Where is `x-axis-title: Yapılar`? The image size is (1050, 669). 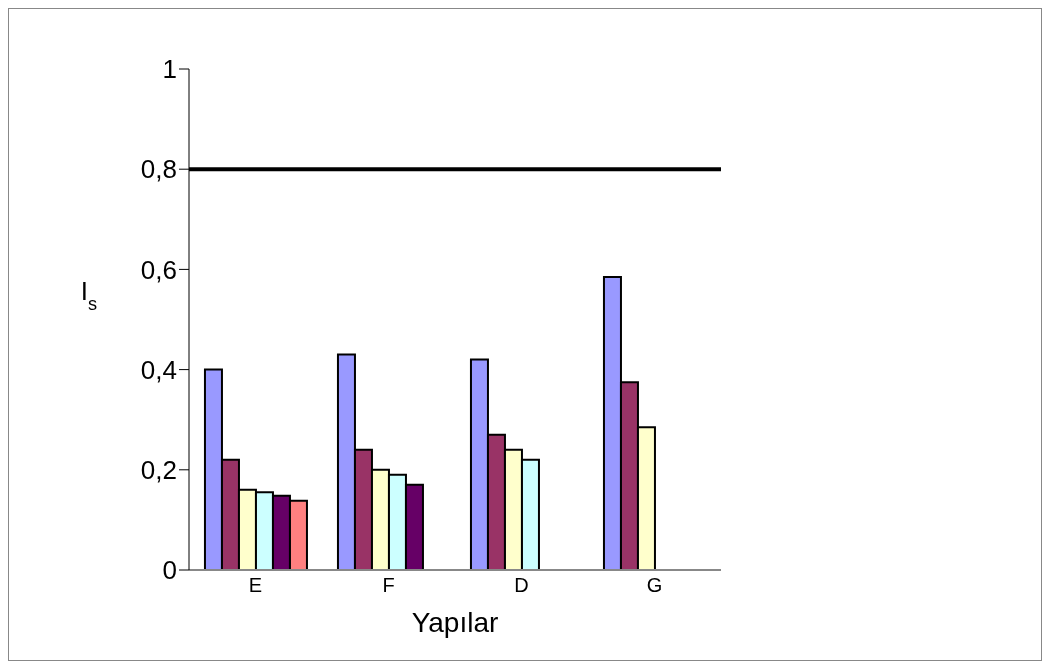
x-axis-title: Yapılar is located at coordinates (455, 622).